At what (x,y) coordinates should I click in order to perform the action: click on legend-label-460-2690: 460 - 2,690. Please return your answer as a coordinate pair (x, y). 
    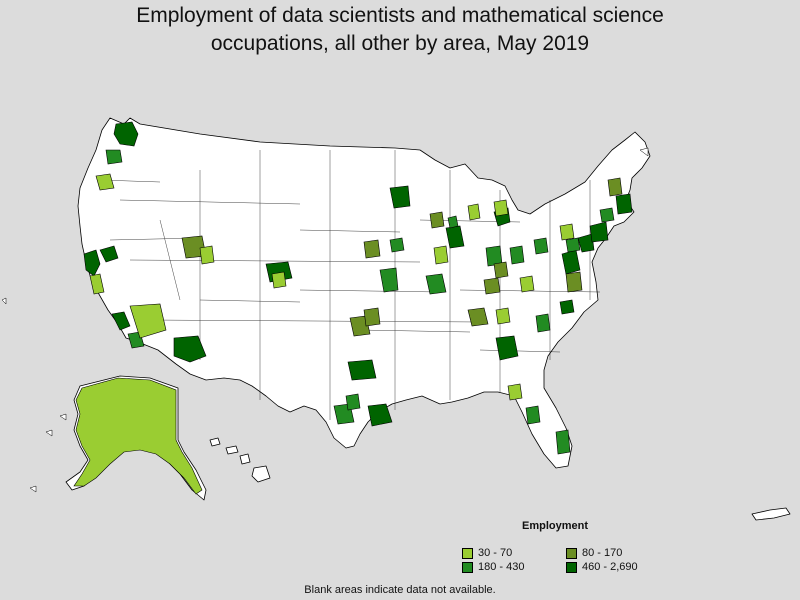
    Looking at the image, I should click on (610, 567).